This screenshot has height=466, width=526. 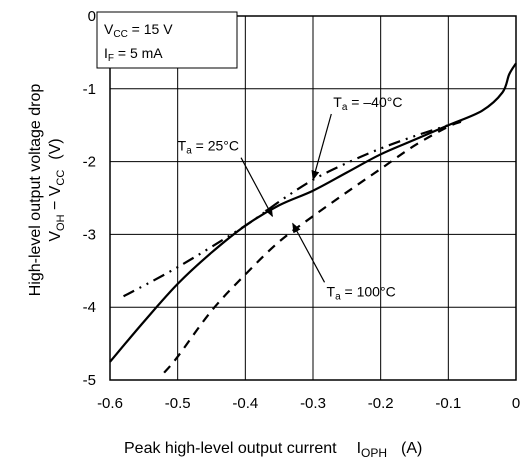 I want to click on y-tick-label: 0, so click(x=92, y=16).